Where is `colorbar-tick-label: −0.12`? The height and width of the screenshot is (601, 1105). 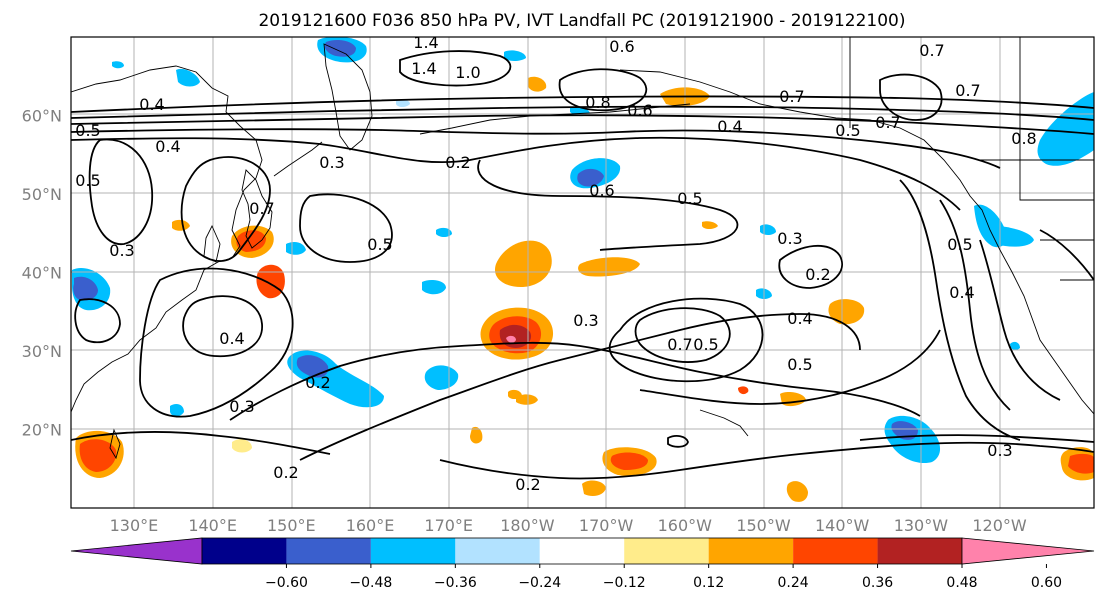
colorbar-tick-label: −0.12 is located at coordinates (624, 583).